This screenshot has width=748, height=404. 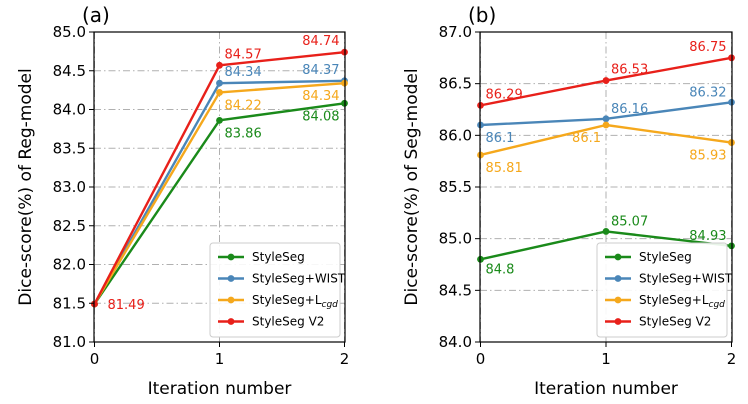 What do you see at coordinates (629, 70) in the screenshot?
I see `data-label: 86.53` at bounding box center [629, 70].